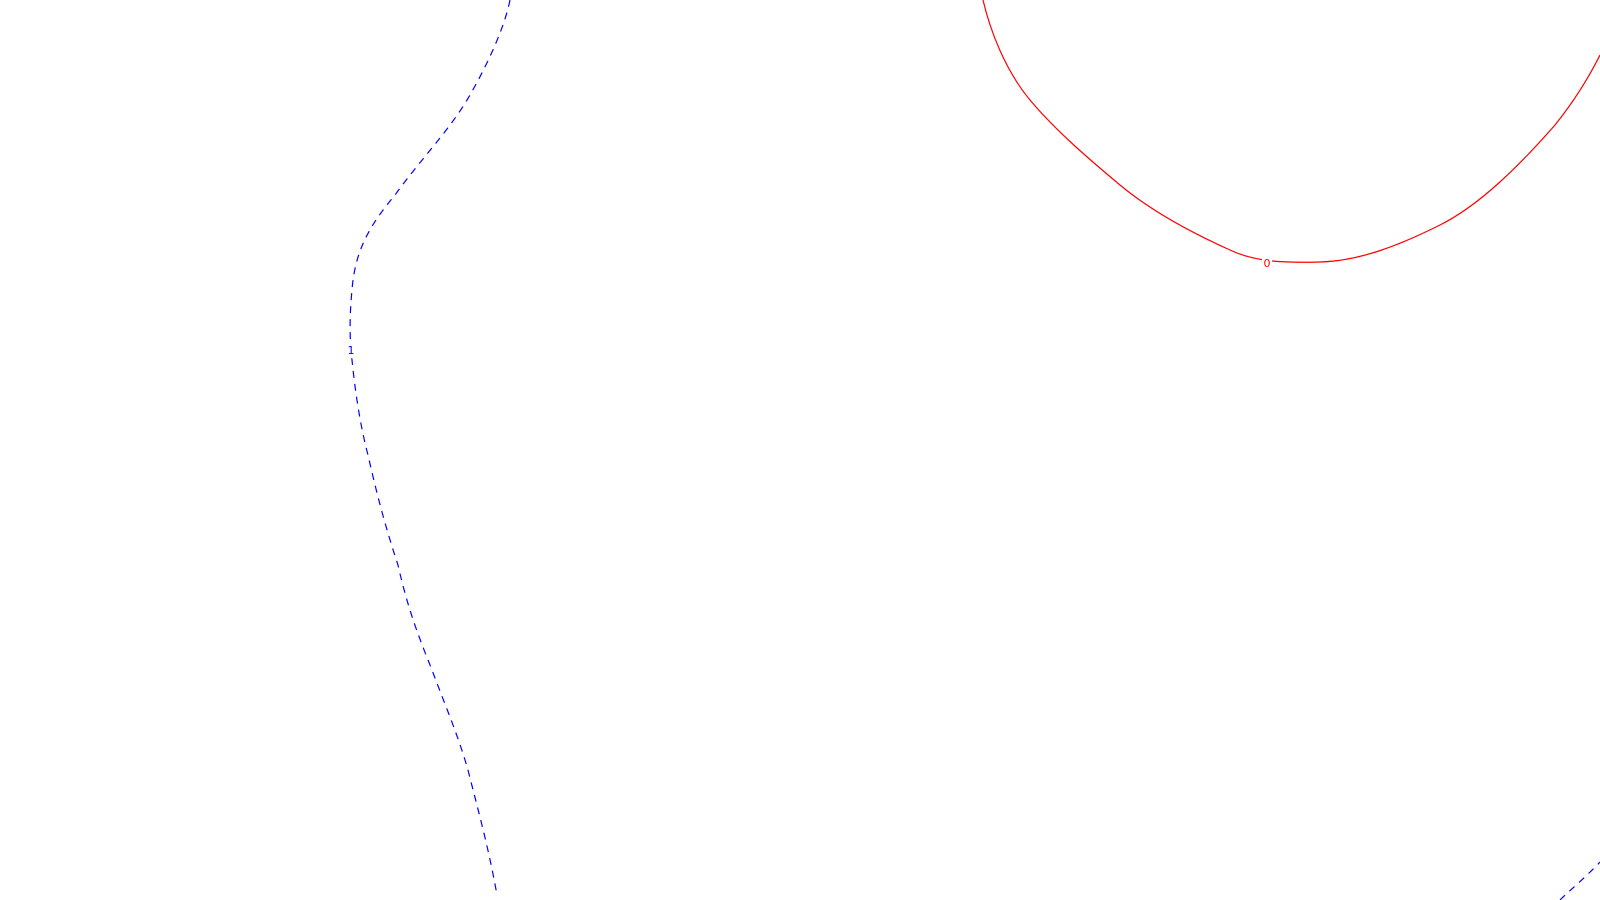 The width and height of the screenshot is (1600, 900). What do you see at coordinates (1579, 880) in the screenshot?
I see `contour-line-1-fragment` at bounding box center [1579, 880].